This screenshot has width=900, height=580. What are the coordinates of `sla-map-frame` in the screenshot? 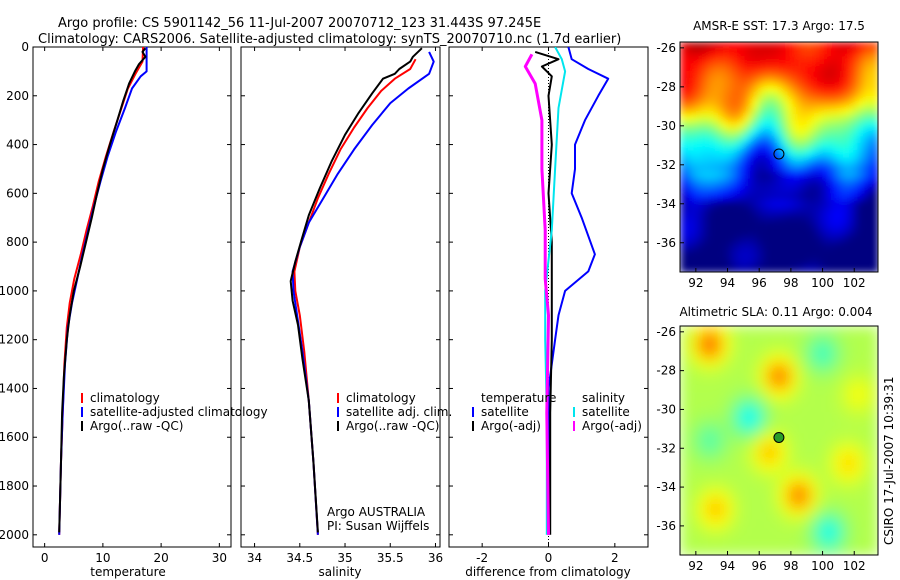 It's located at (779, 440).